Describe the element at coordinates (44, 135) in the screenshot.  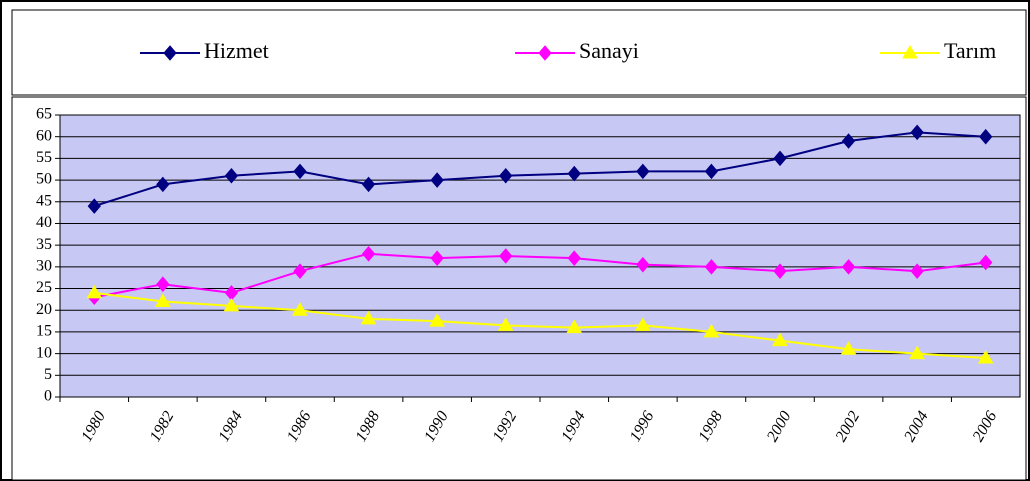
I see `y-tick-label: 60` at that location.